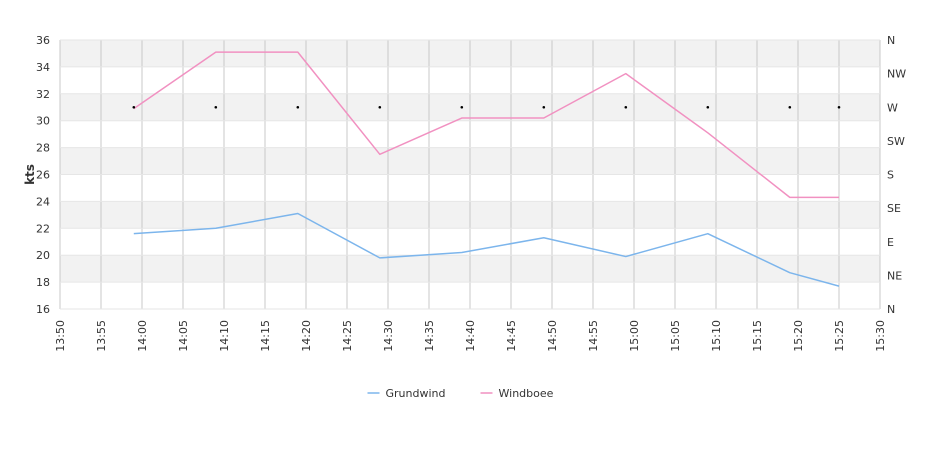 The height and width of the screenshot is (450, 940). Describe the element at coordinates (894, 208) in the screenshot. I see `direction-tick-label: SE` at that location.